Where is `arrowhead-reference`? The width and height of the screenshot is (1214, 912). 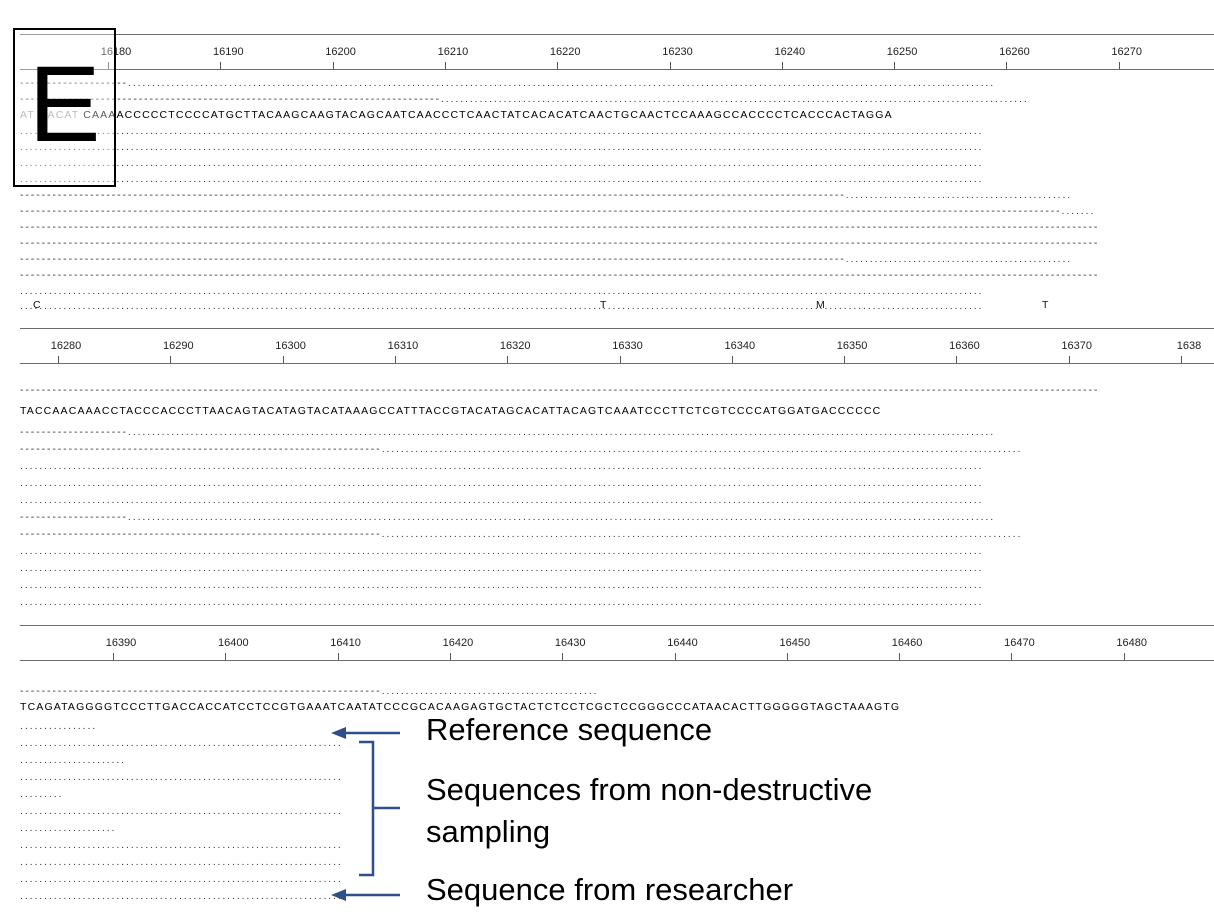 arrowhead-reference is located at coordinates (338, 733).